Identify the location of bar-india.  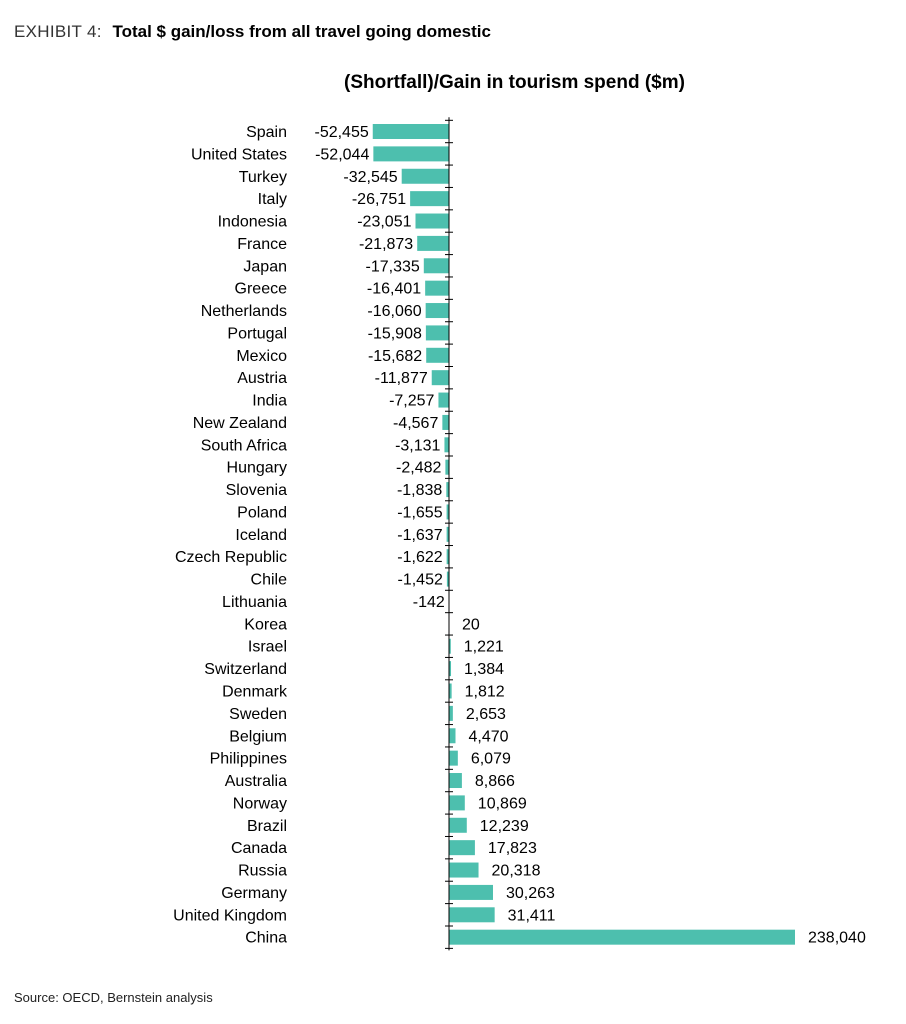
(443, 400).